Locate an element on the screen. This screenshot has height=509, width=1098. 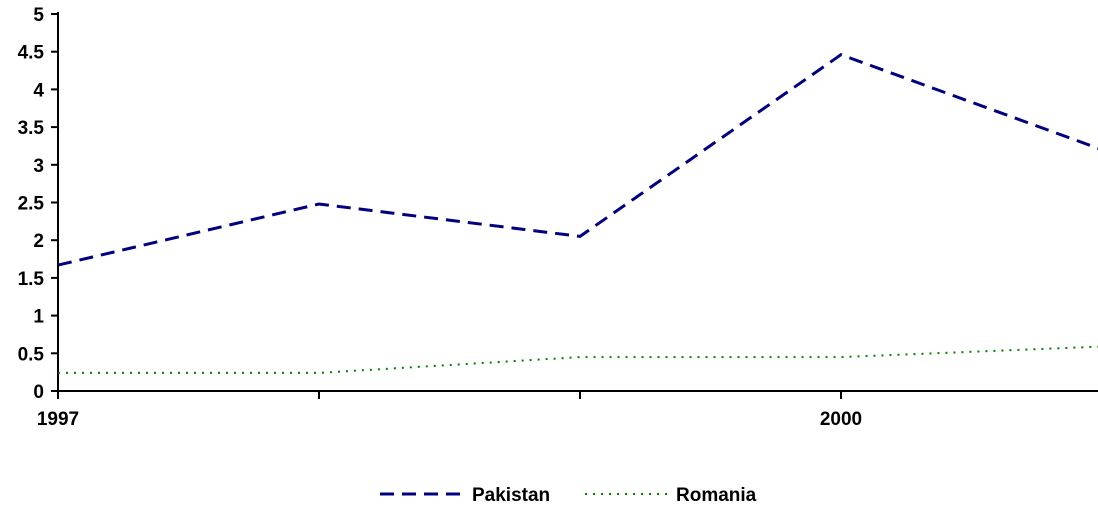
legend-label-romania: Romania is located at coordinates (716, 495).